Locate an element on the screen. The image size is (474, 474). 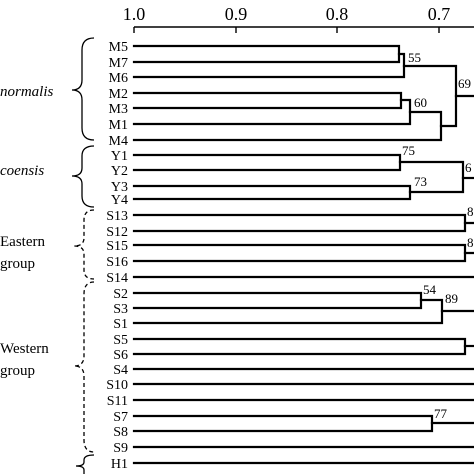
leaf-label-s4: S4 is located at coordinates (120, 370).